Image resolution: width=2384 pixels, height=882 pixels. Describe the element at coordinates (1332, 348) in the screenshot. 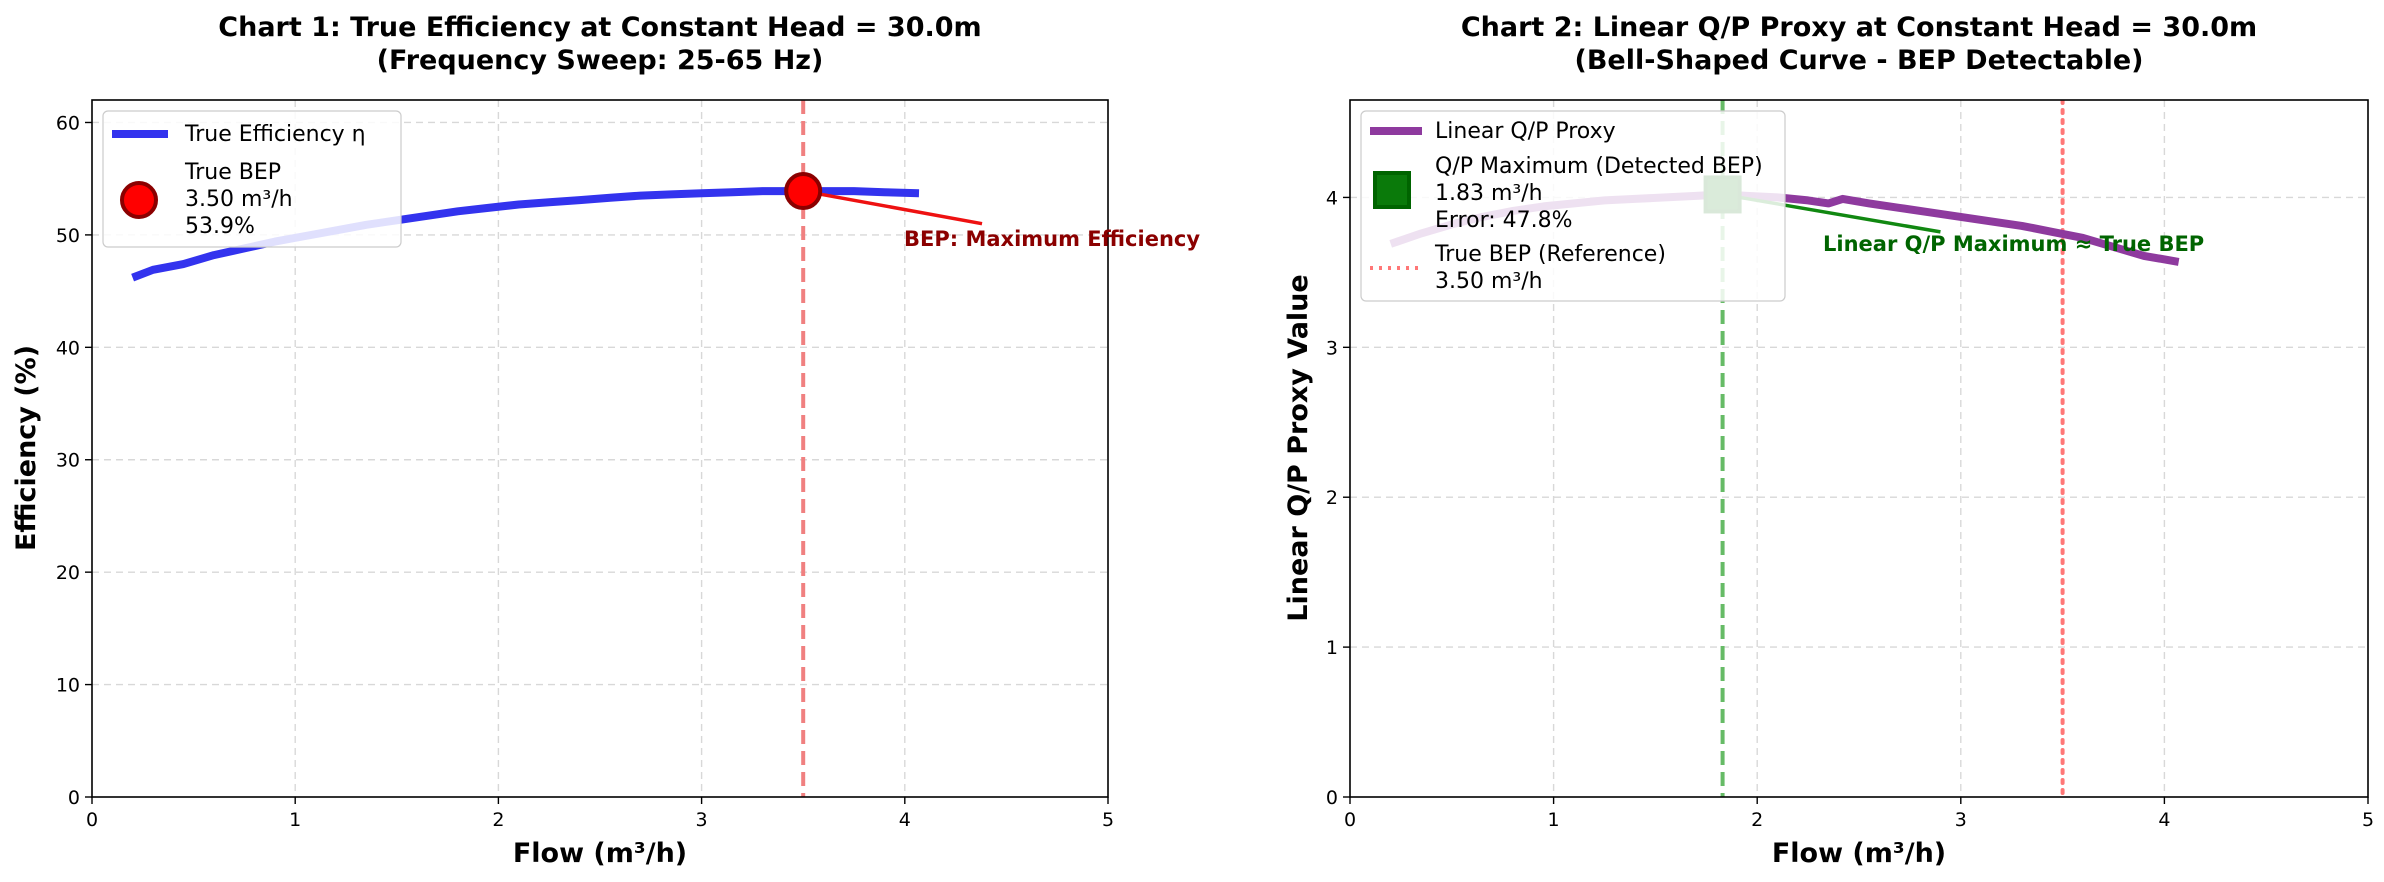

I see `chart-2-ytick-label: 3` at that location.